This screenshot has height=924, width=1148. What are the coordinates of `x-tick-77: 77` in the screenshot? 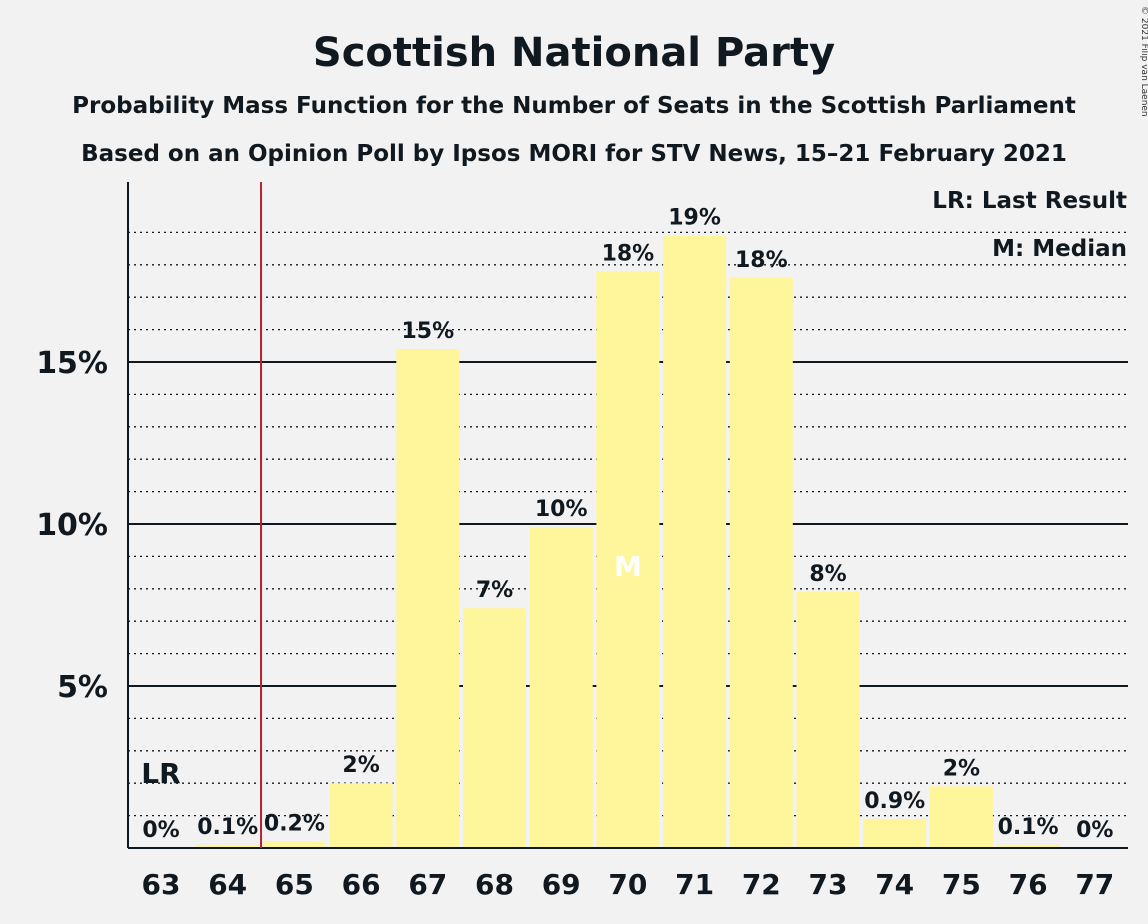 It's located at (1094, 884).